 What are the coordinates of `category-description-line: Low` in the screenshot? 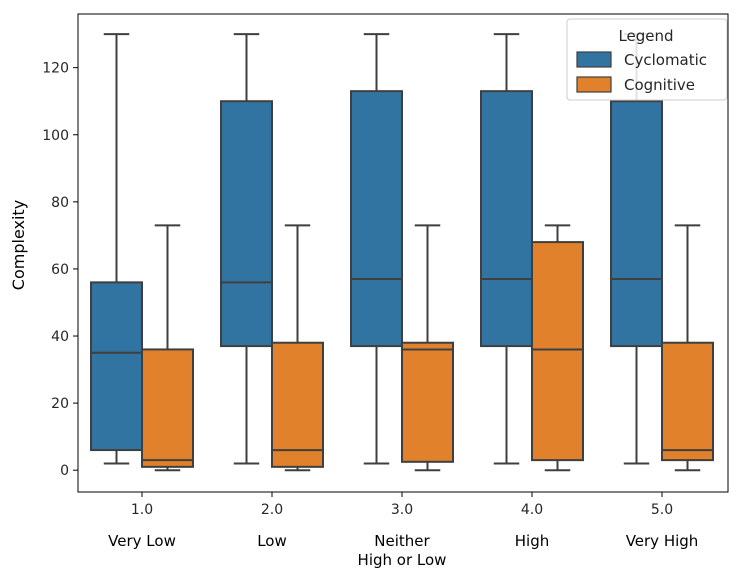 It's located at (272, 541).